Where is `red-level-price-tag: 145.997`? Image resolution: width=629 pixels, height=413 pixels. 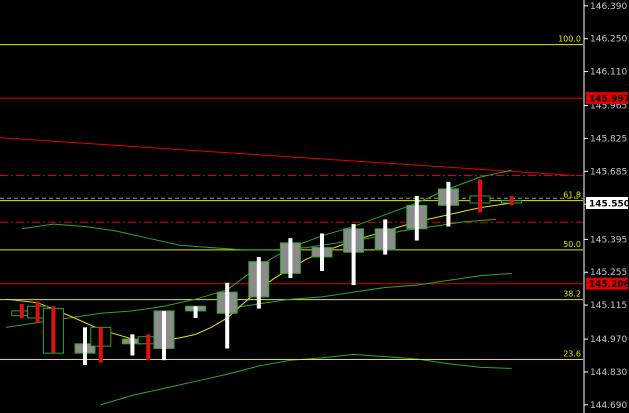 red-level-price-tag: 145.997 is located at coordinates (607, 98).